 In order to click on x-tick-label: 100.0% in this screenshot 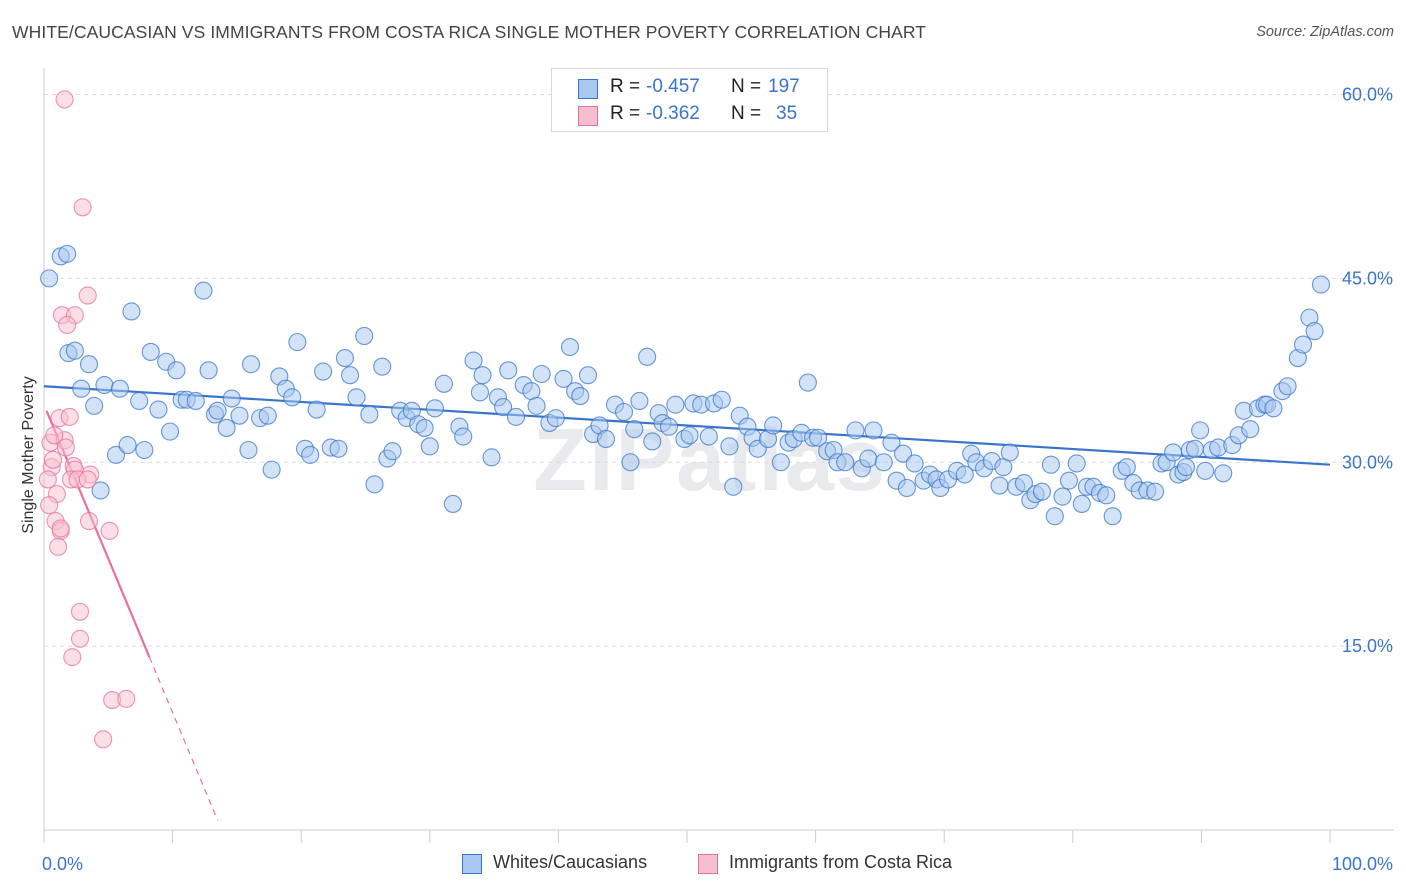, I will do `click(1362, 864)`.